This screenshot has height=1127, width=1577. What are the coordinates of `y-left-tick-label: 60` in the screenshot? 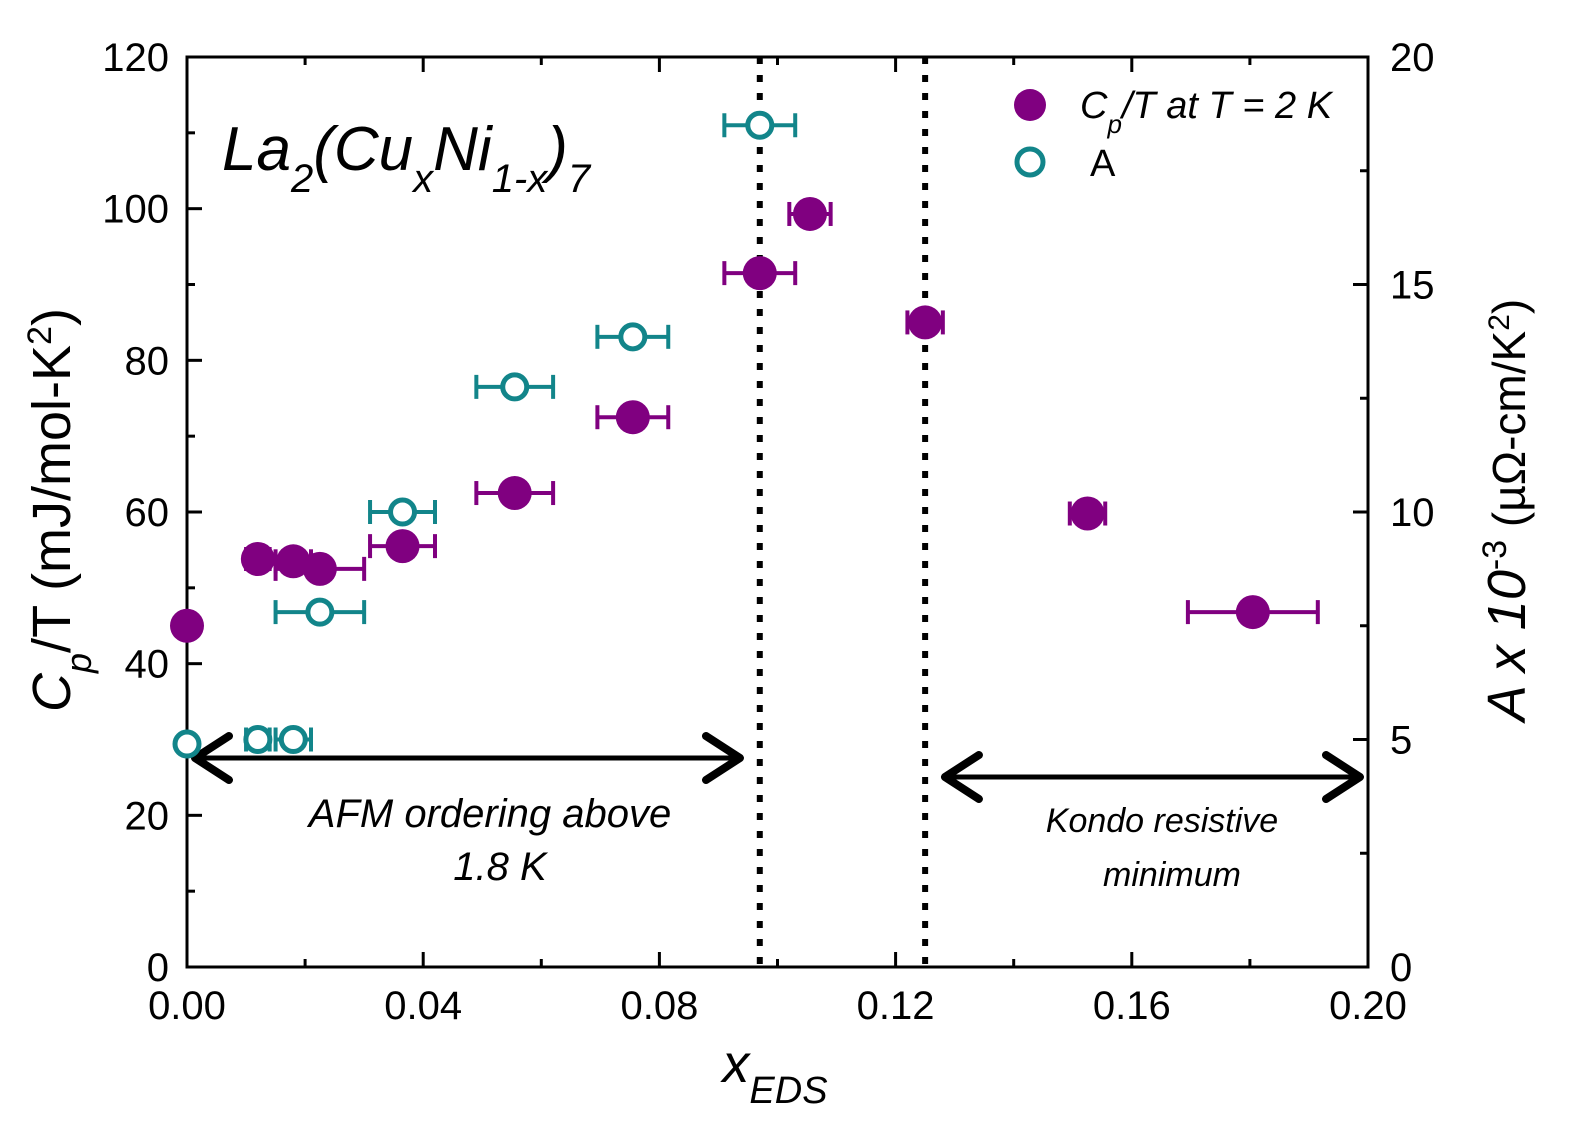 It's located at (147, 513).